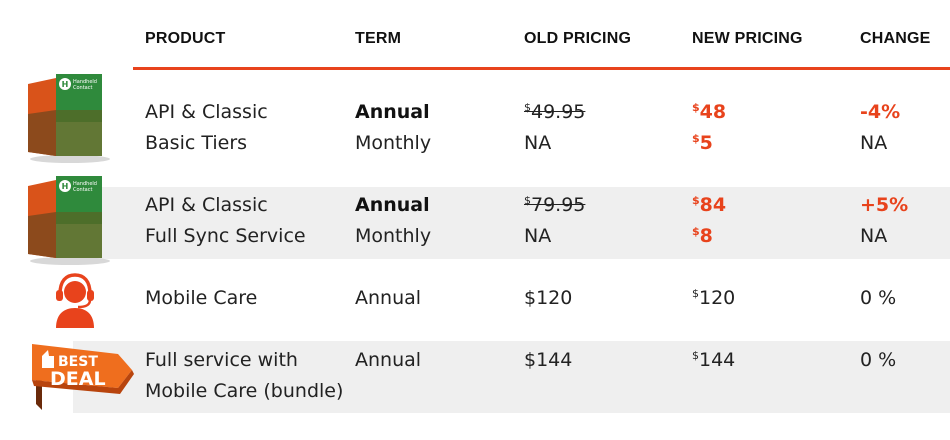  Describe the element at coordinates (555, 220) in the screenshot. I see `row2-old-price: $79.95 NA` at that location.